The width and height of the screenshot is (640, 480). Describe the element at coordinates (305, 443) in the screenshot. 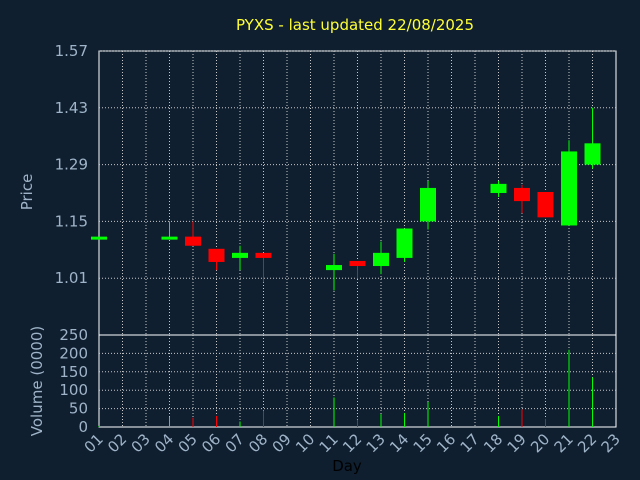

I see `day-tick-label: 10` at that location.